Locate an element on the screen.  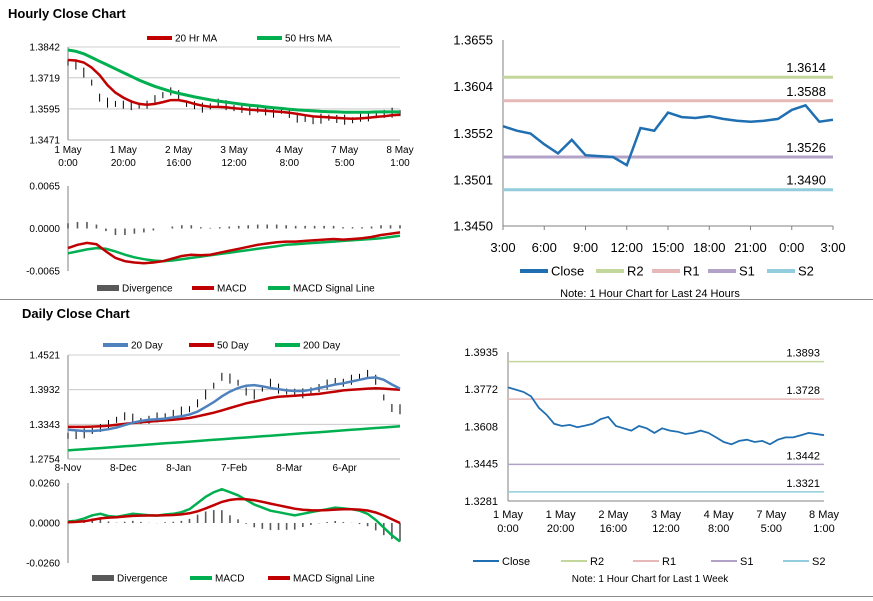
legend-label: 20 Day is located at coordinates (147, 346).